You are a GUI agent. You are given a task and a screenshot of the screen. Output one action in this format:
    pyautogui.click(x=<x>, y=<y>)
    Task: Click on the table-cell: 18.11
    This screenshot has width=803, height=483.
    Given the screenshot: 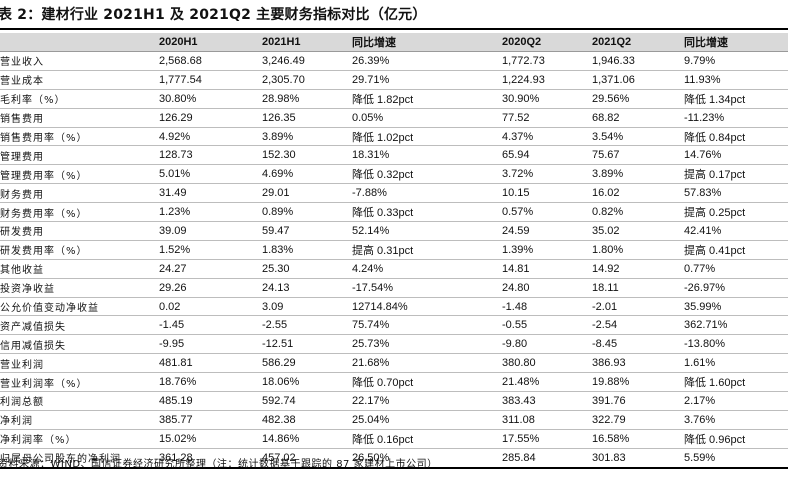 What is the action you would take?
    pyautogui.click(x=636, y=288)
    